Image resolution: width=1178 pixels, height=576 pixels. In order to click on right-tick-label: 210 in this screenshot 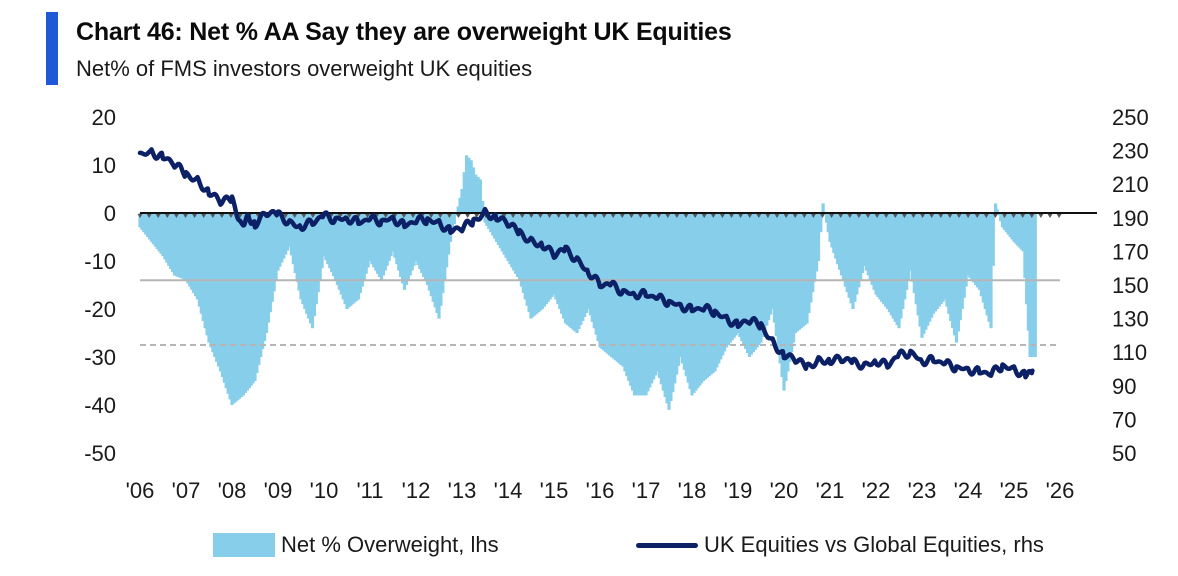, I will do `click(1130, 184)`.